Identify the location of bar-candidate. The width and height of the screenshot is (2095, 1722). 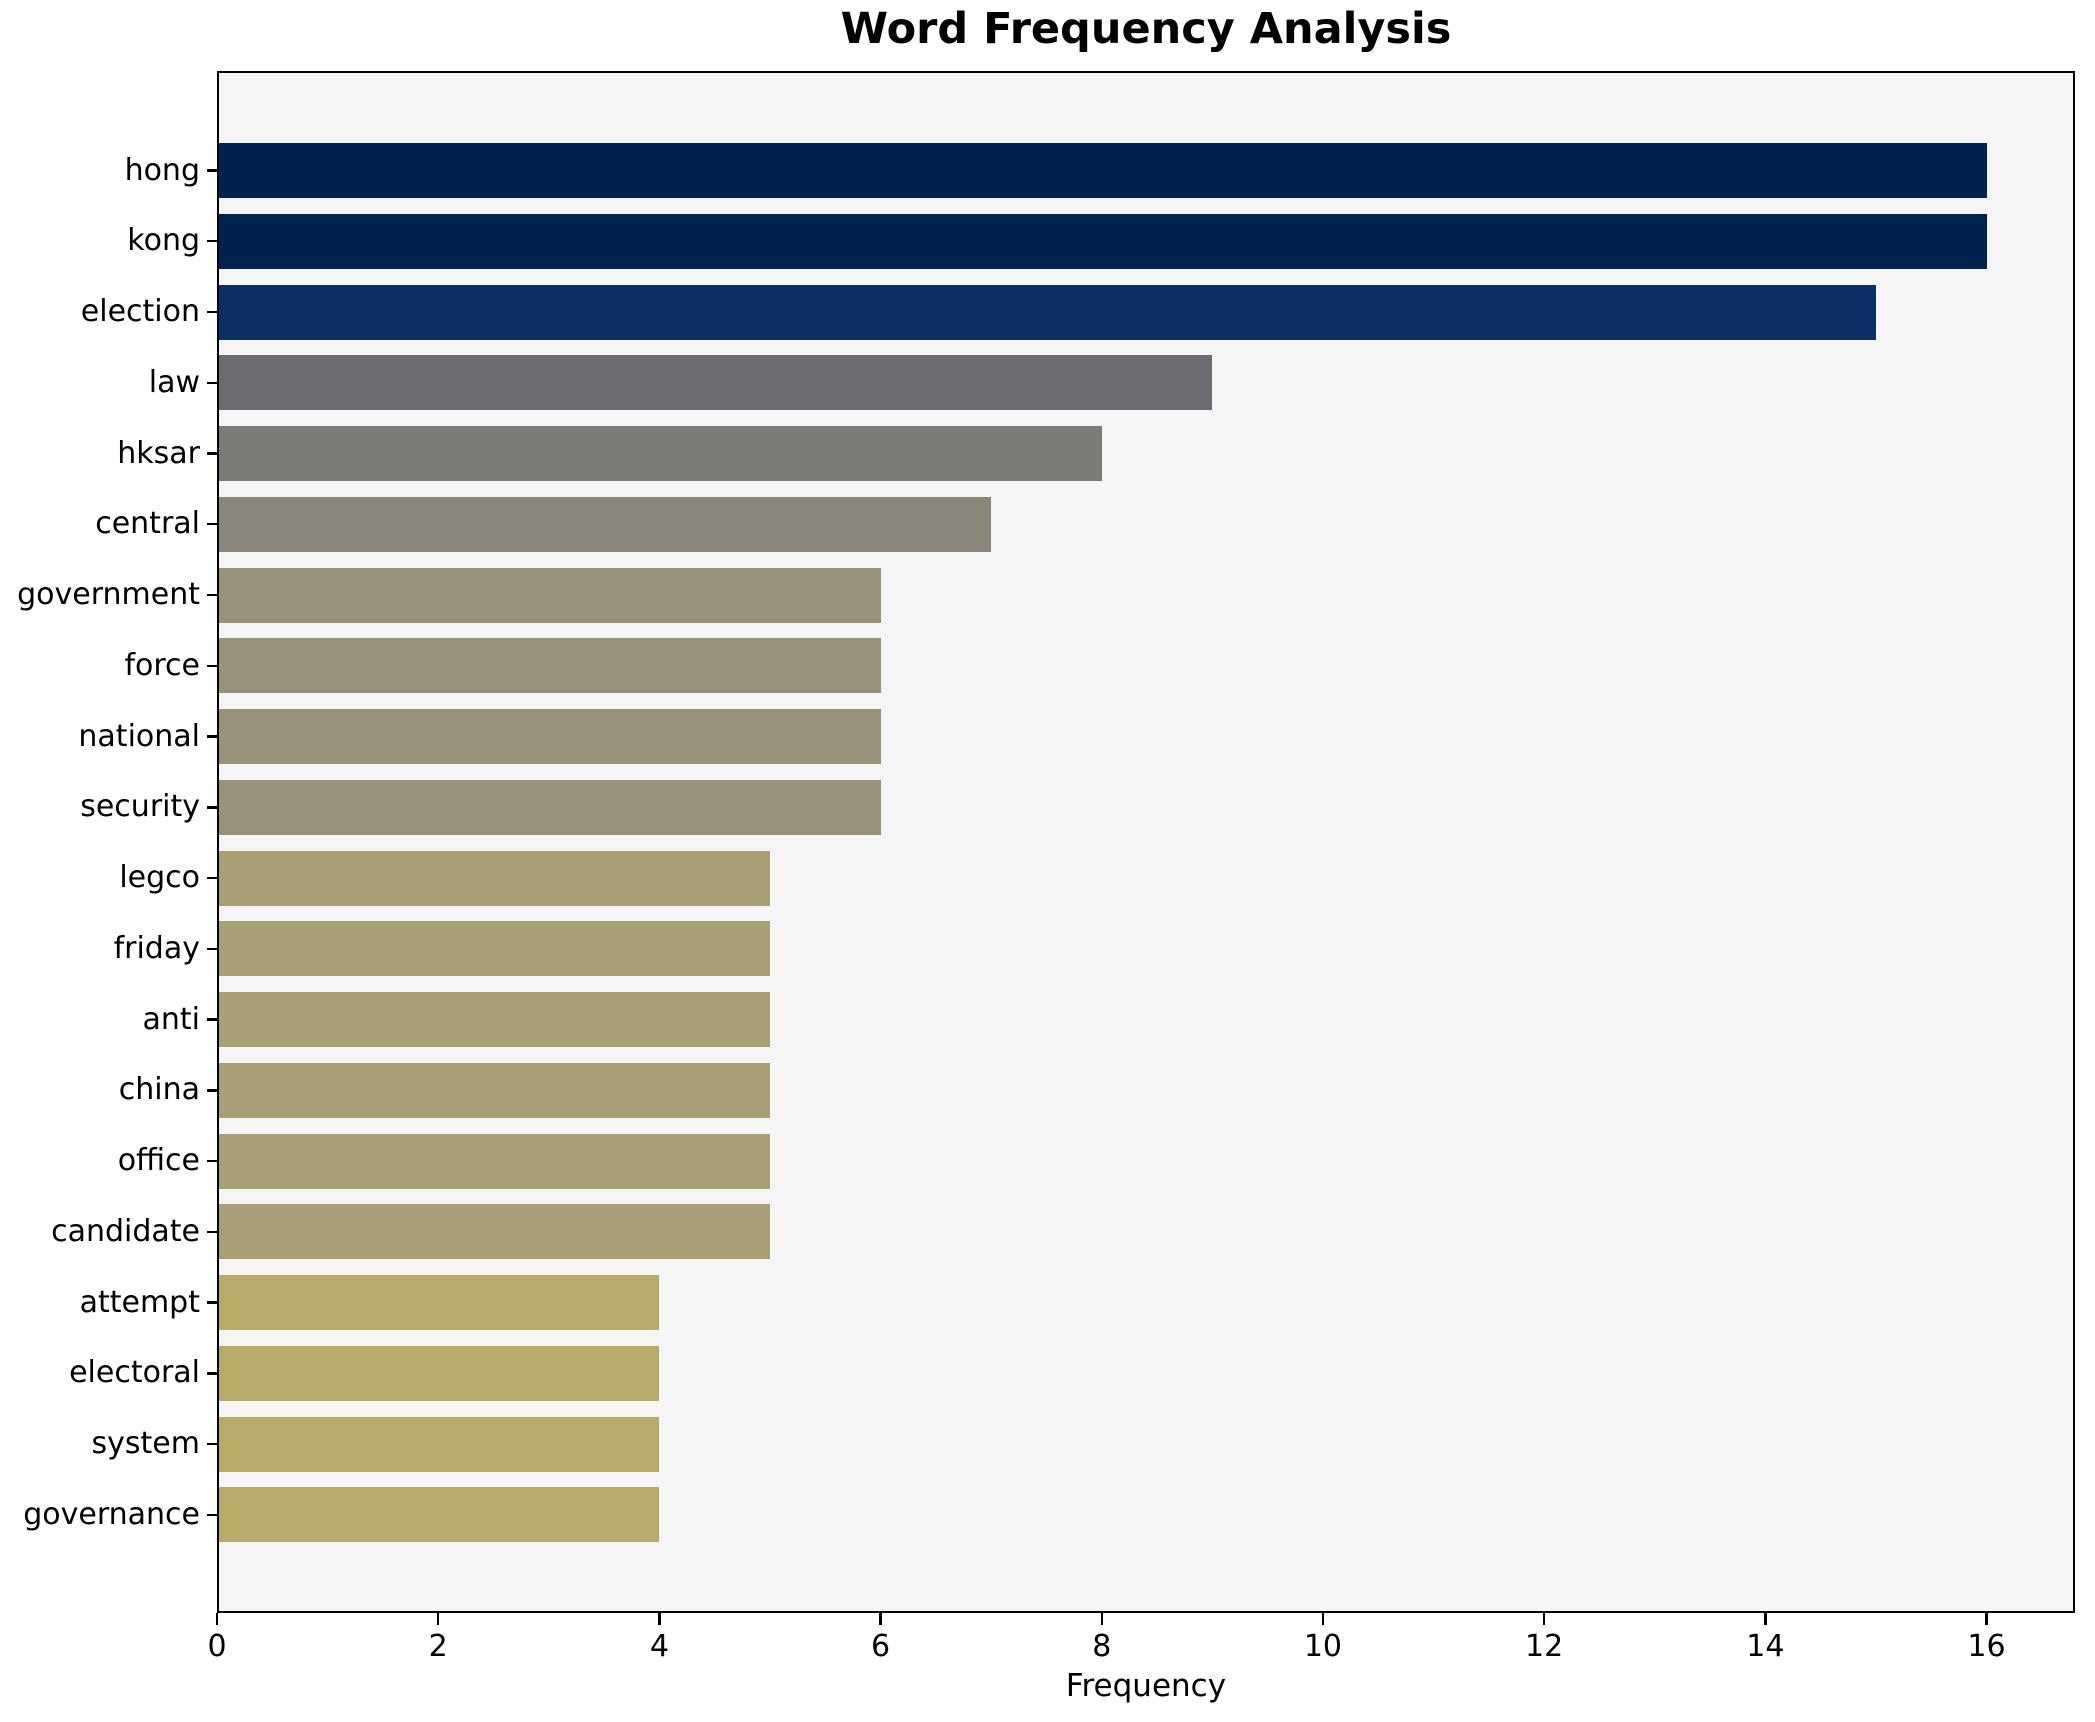
(493, 1232).